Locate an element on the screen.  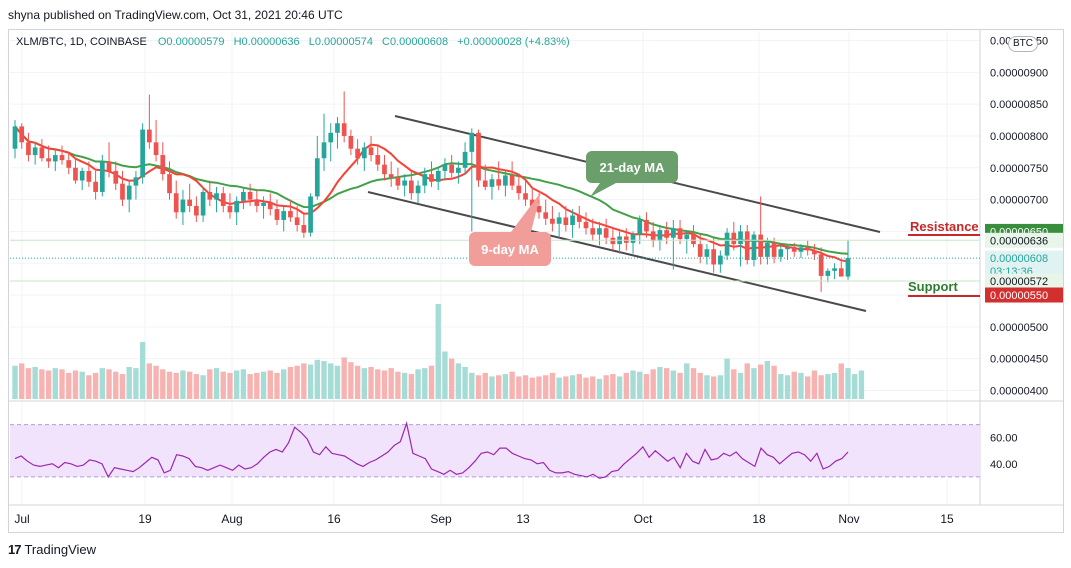
time-tick-label: 19 is located at coordinates (145, 519).